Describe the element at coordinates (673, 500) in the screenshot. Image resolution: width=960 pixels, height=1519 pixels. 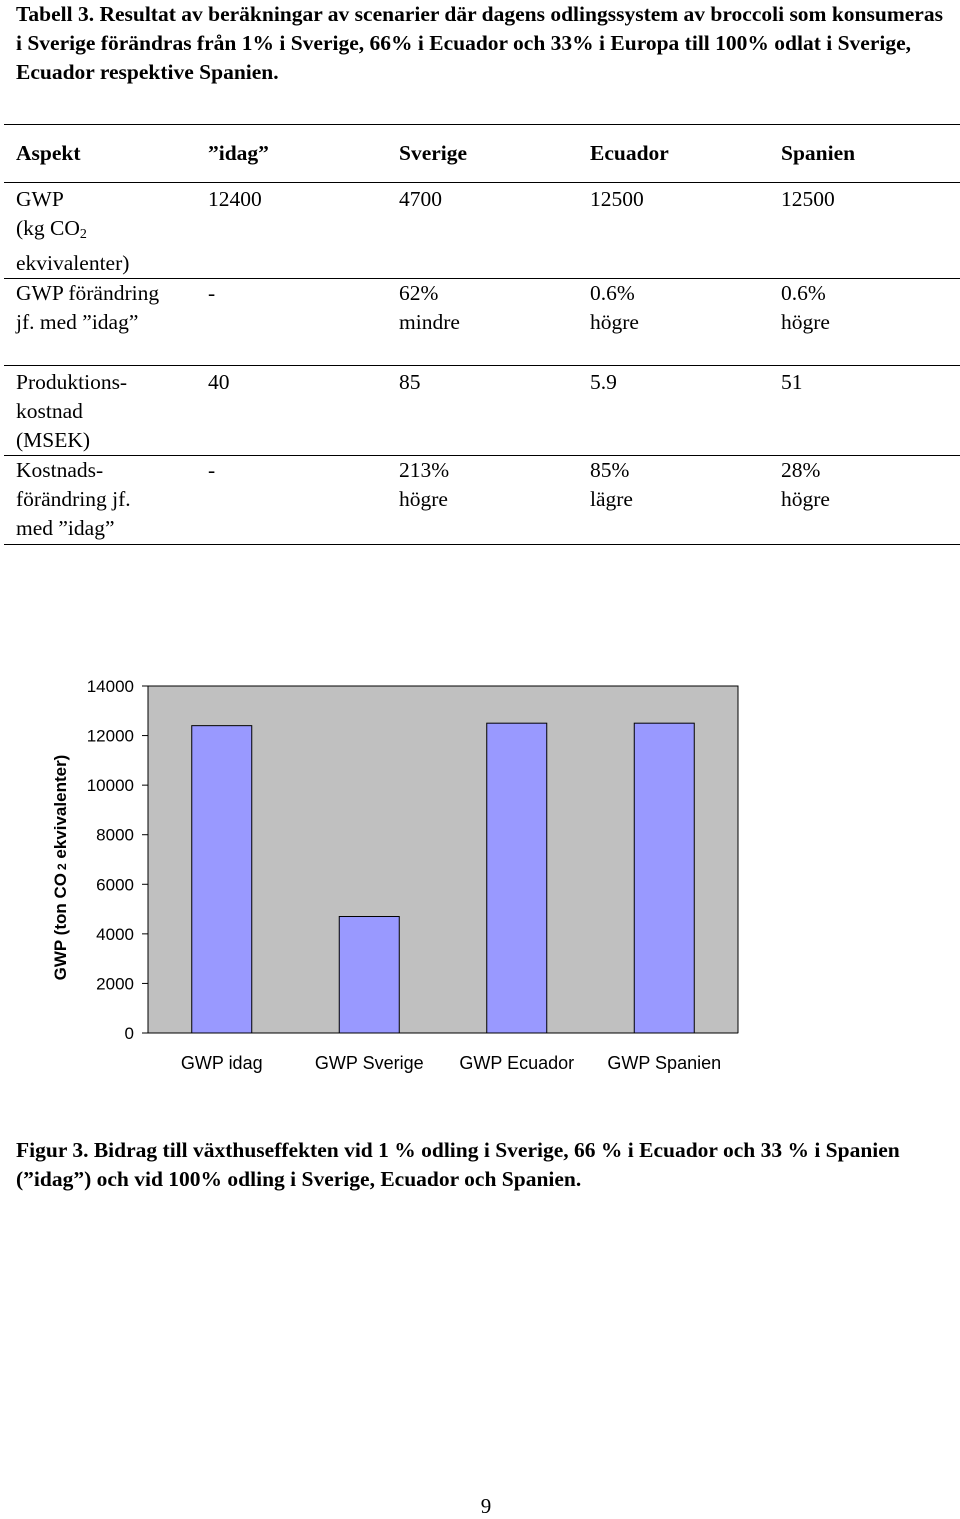
I see `table-cell: 85% lägre` at that location.